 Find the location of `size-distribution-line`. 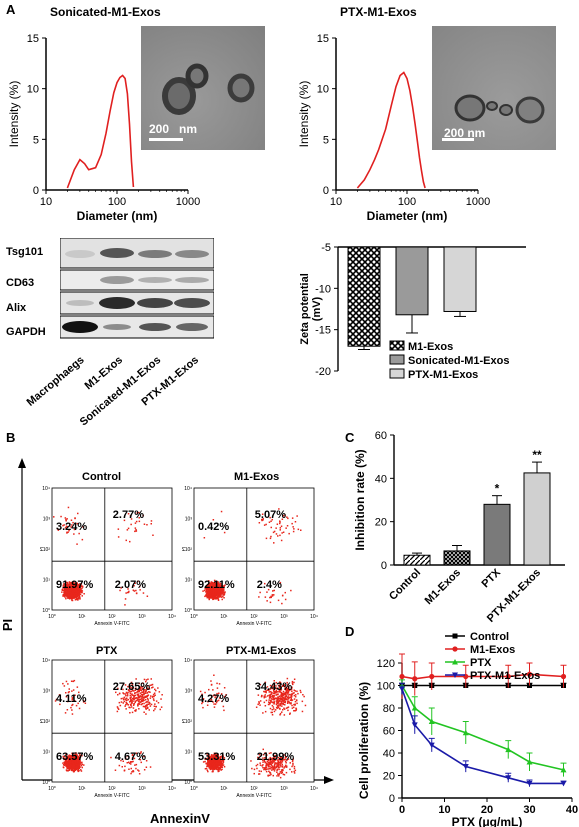

size-distribution-line is located at coordinates (100, 131).